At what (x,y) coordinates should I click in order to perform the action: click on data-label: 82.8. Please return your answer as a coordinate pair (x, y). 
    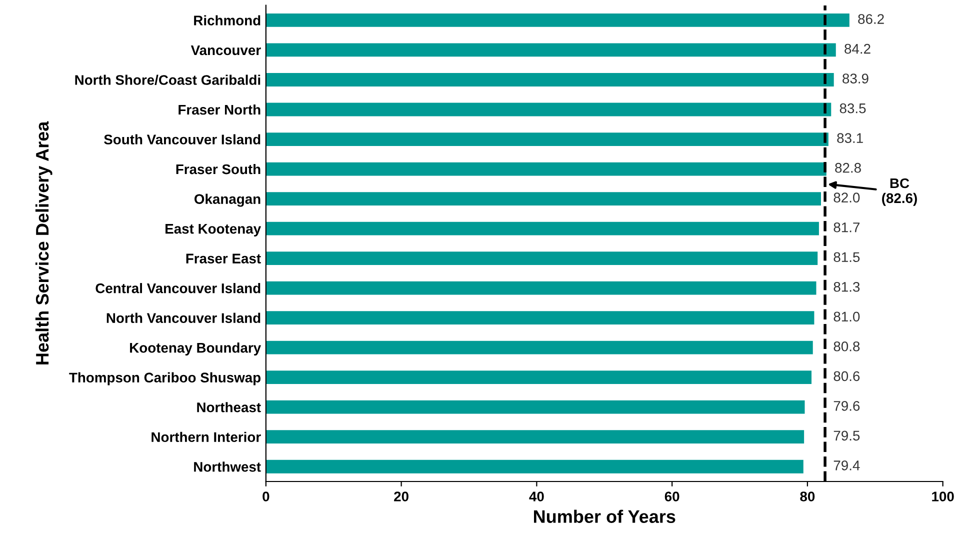
    Looking at the image, I should click on (848, 167).